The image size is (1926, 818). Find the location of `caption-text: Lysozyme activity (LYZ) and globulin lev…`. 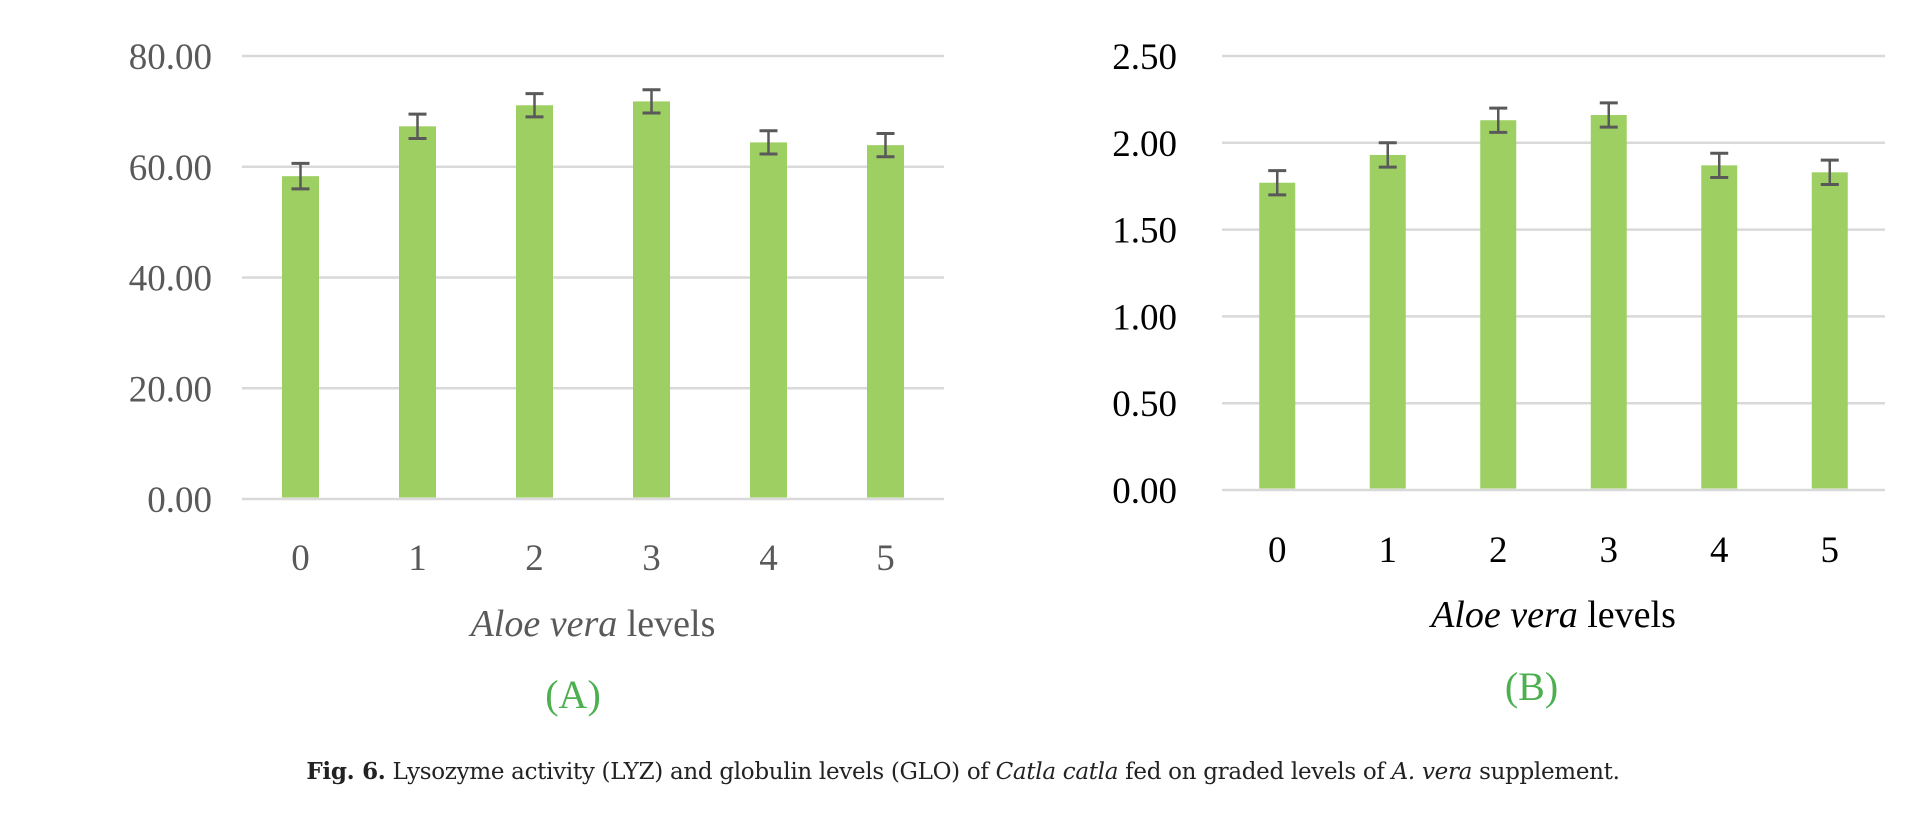

caption-text: Lysozyme activity (LYZ) and globulin lev… is located at coordinates (690, 772).